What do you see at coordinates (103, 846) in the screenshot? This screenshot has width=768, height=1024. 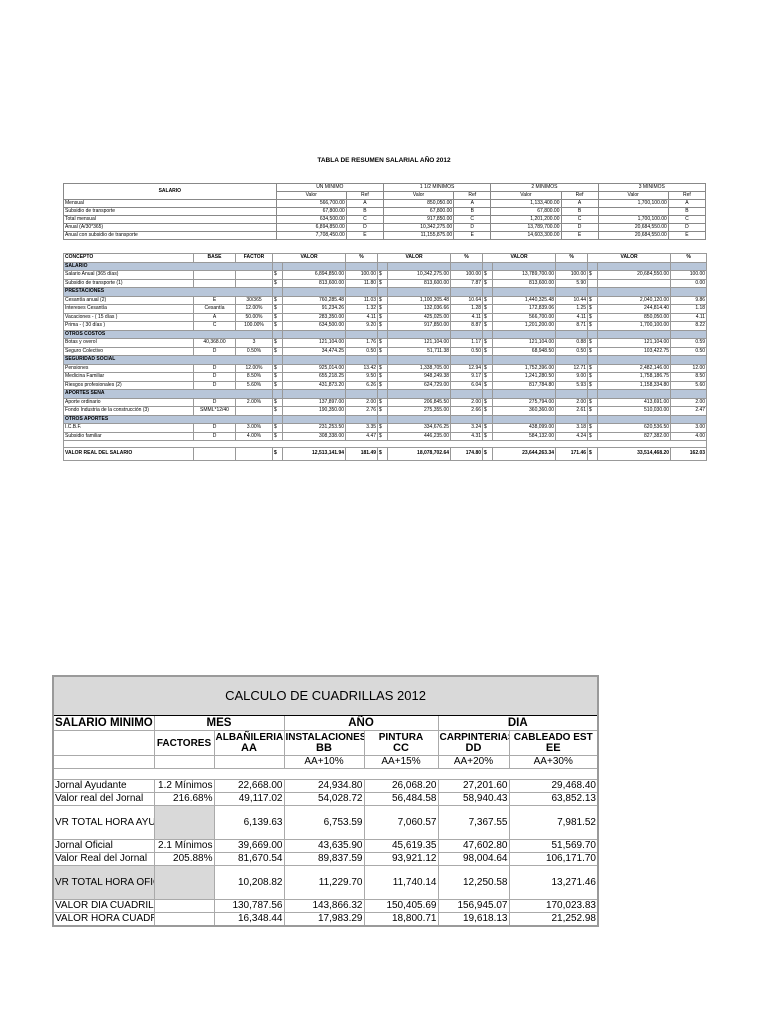 I see `row-label: Jornal Oficial` at bounding box center [103, 846].